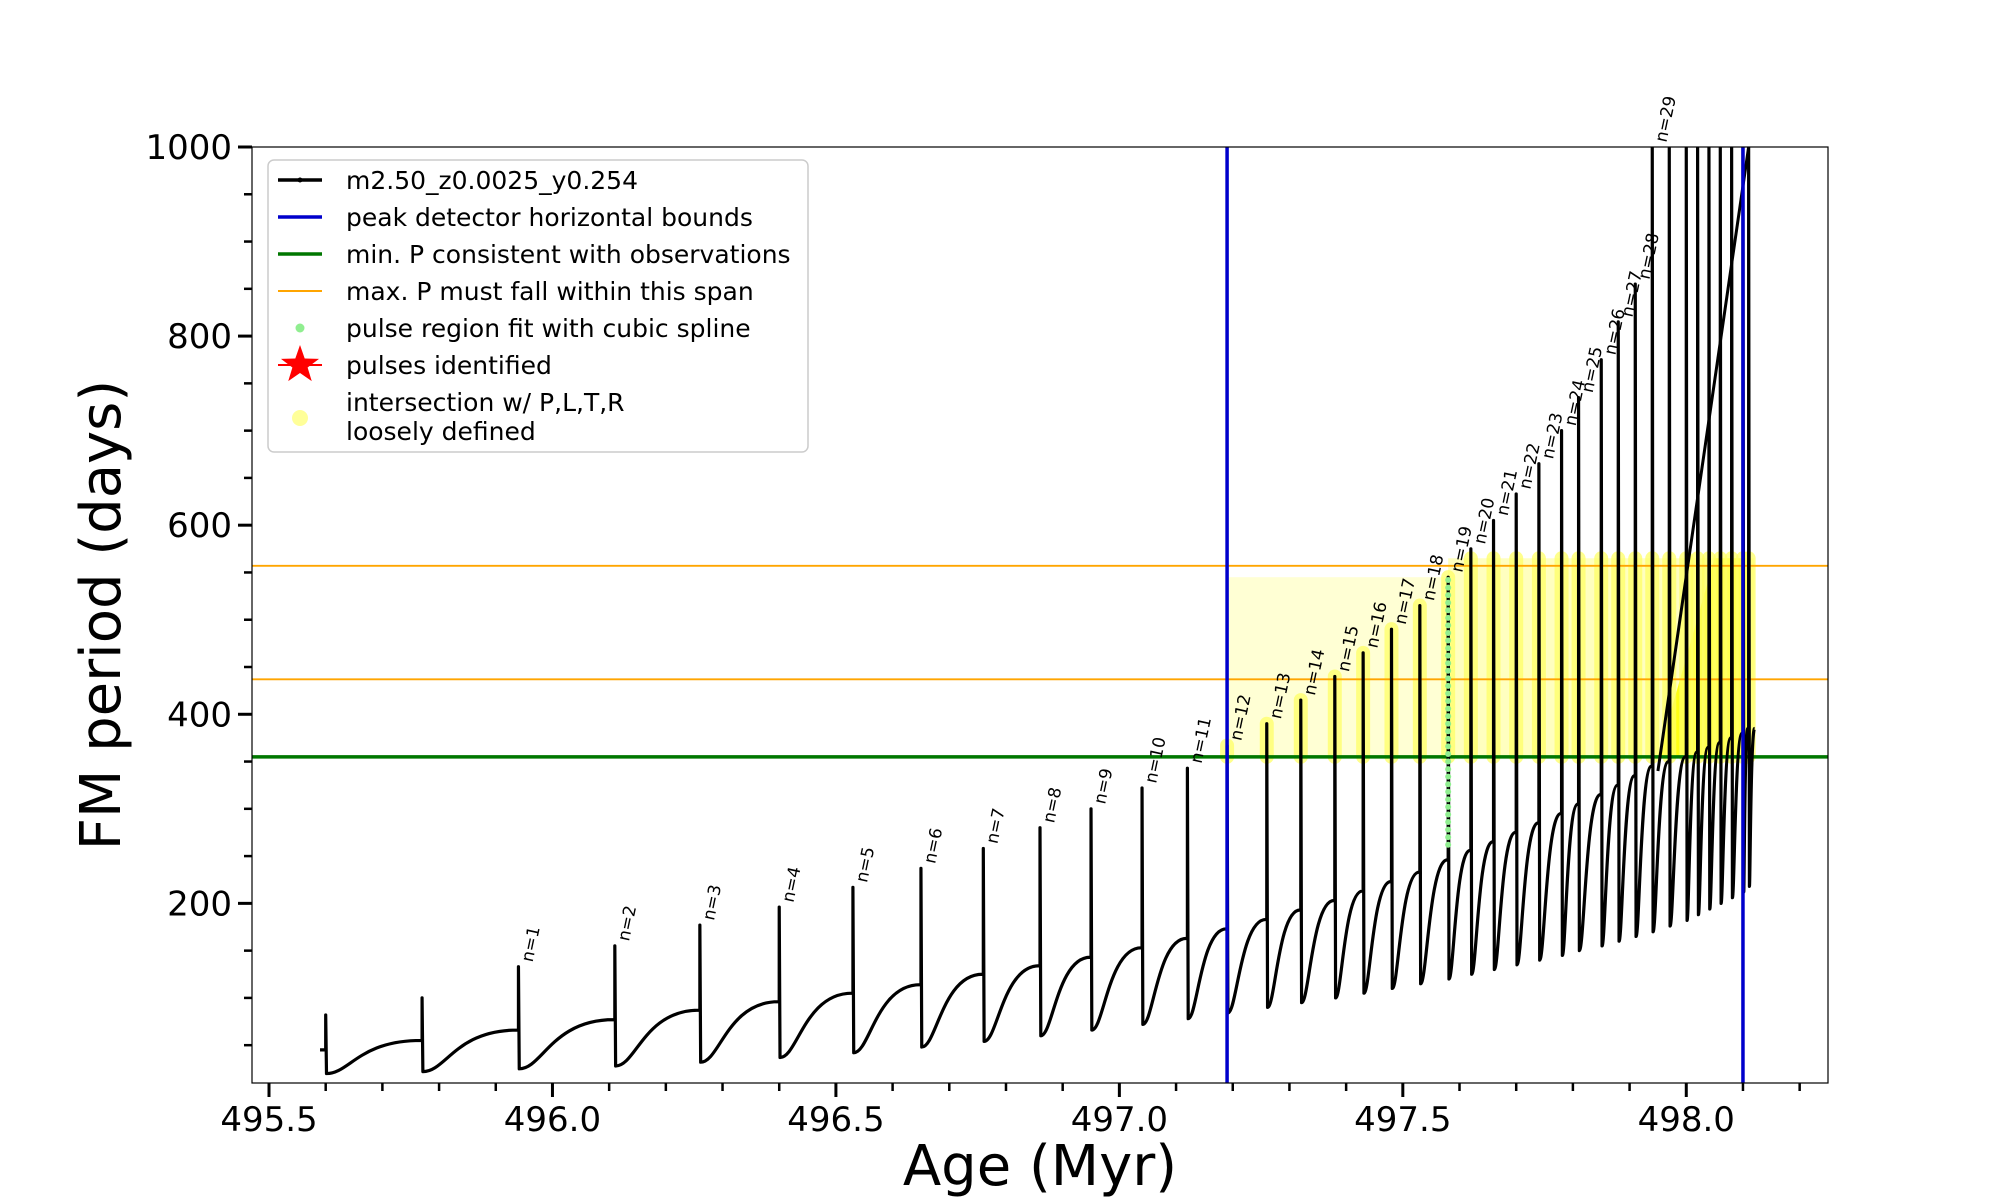 This screenshot has width=2000, height=1200. I want to click on cubic-spline-region, so click(1448, 712).